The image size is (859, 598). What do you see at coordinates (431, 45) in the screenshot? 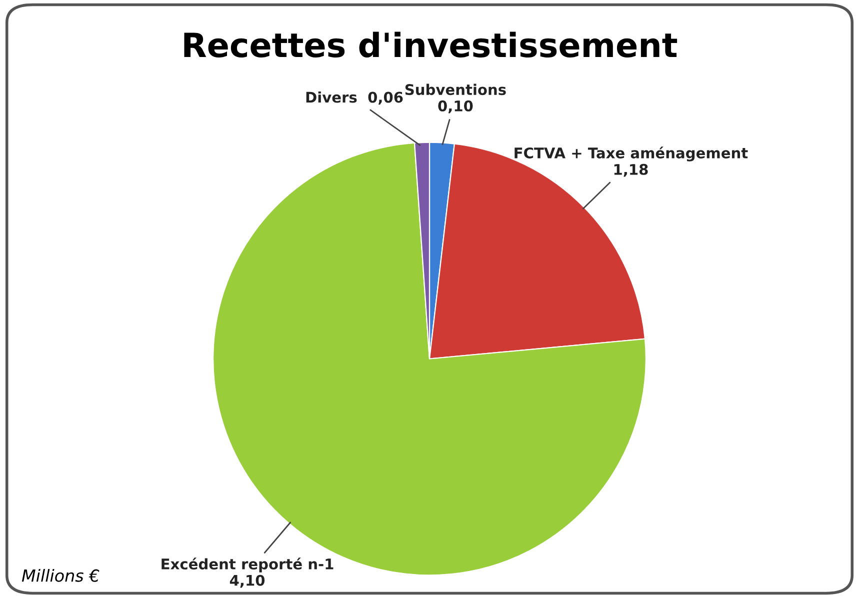
I see `chart-title: Recettes d'investissement` at bounding box center [431, 45].